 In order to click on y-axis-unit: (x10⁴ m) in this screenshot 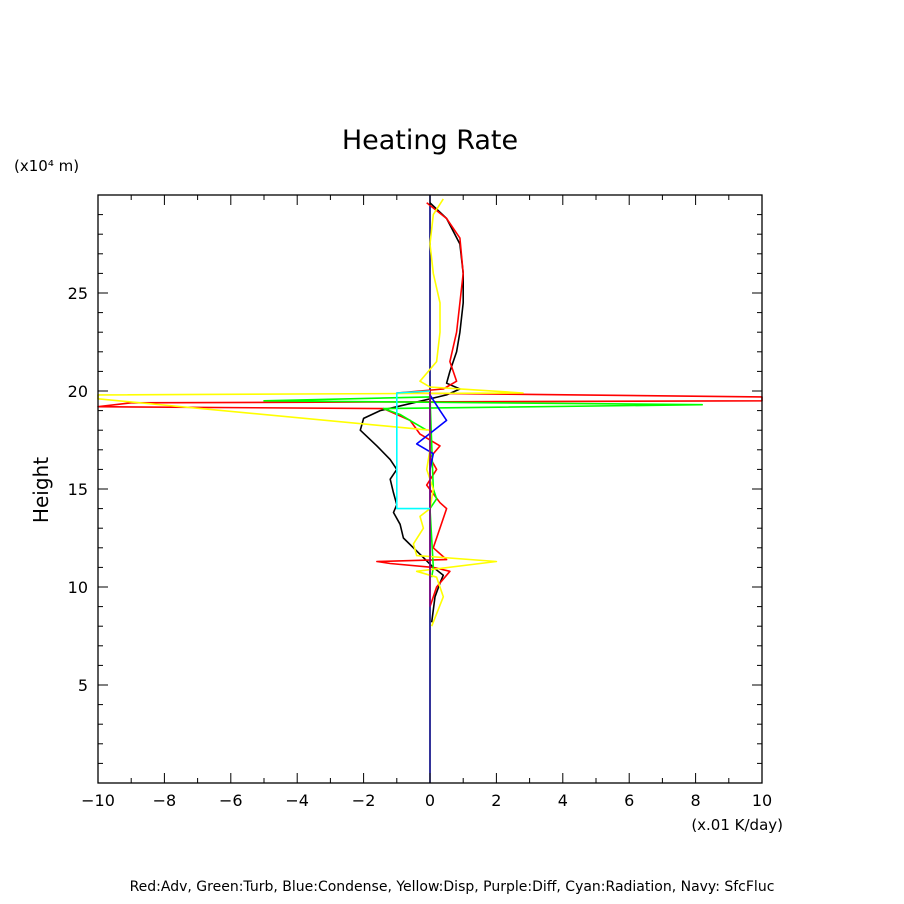, I will do `click(46, 166)`.